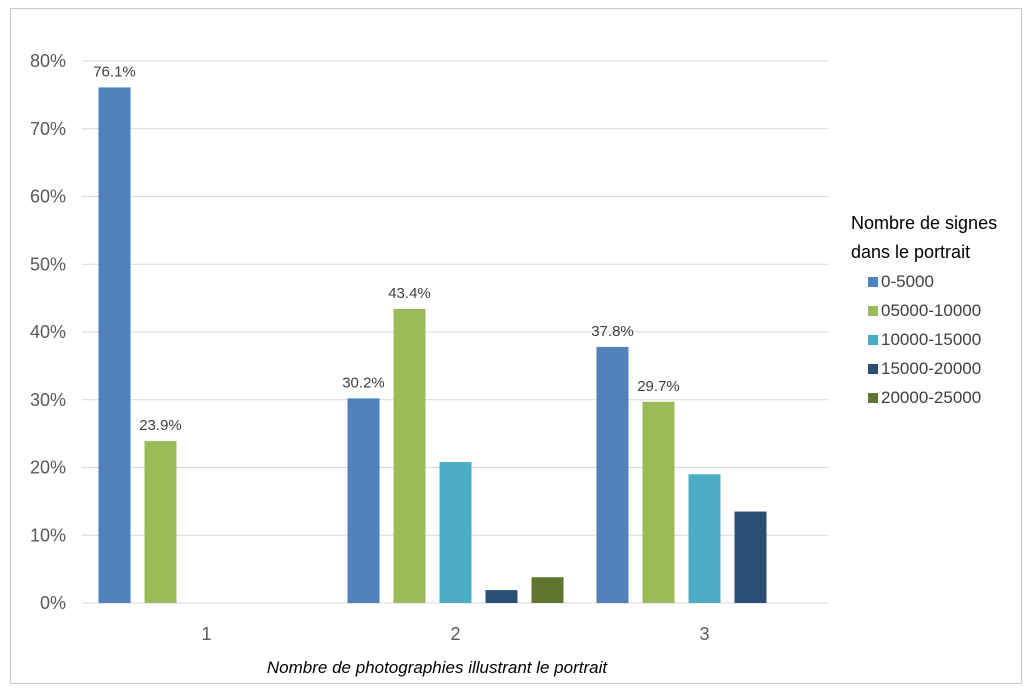  I want to click on data-label: 29.7%, so click(658, 386).